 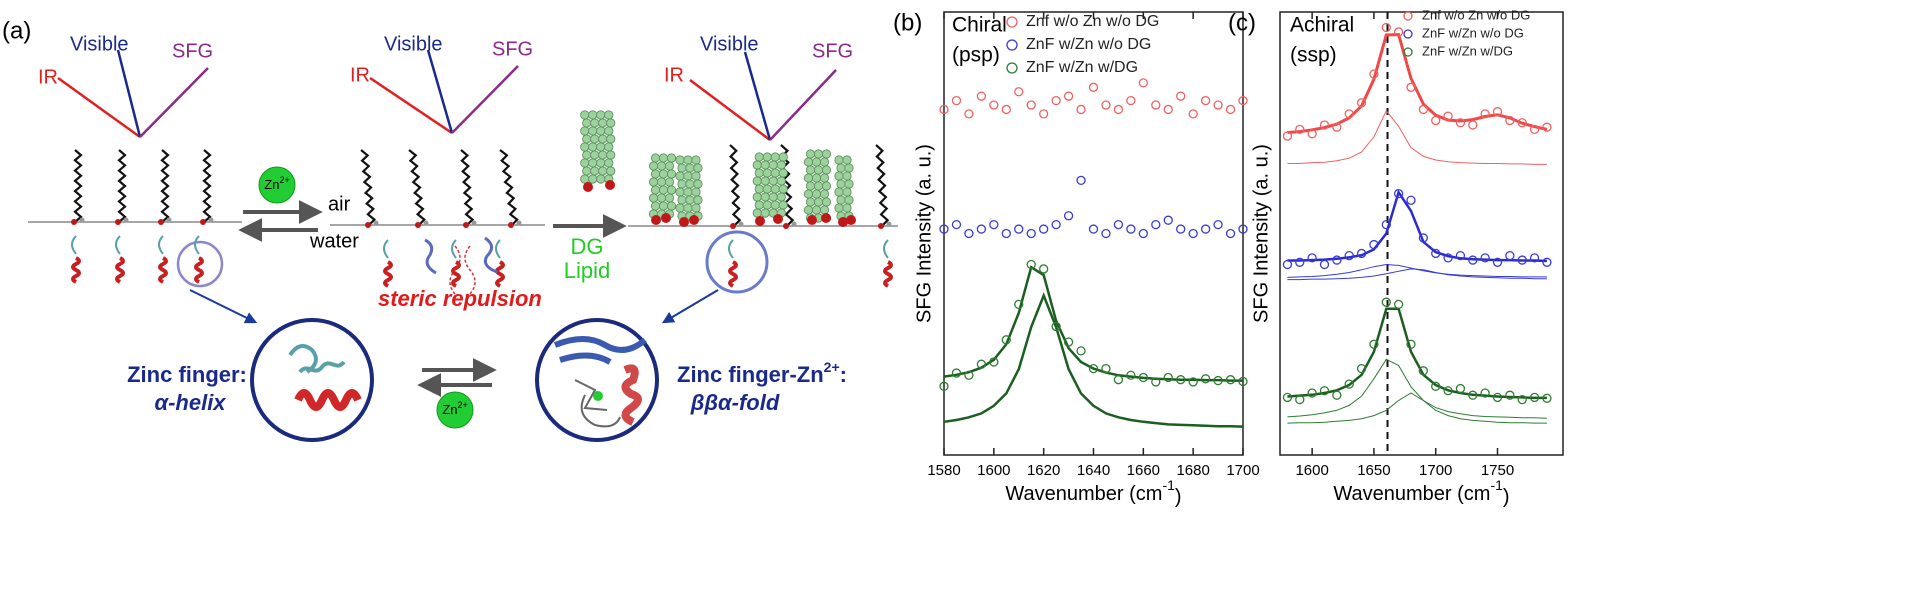 I want to click on x-tick-label: 1600, so click(x=1311, y=470).